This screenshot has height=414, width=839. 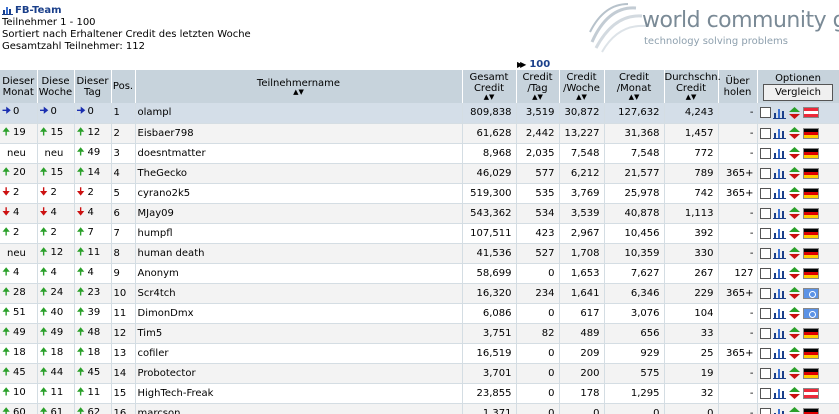 What do you see at coordinates (738, 193) in the screenshot?
I see `overtake: 365+` at bounding box center [738, 193].